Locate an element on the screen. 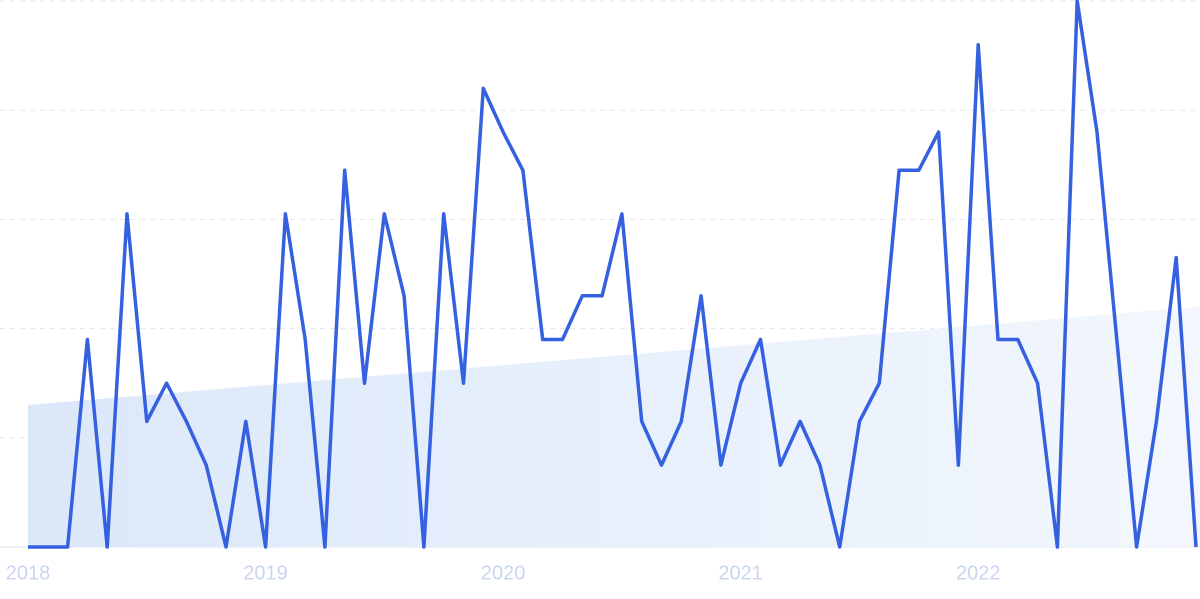  x-tick-label: 2022 is located at coordinates (978, 573).